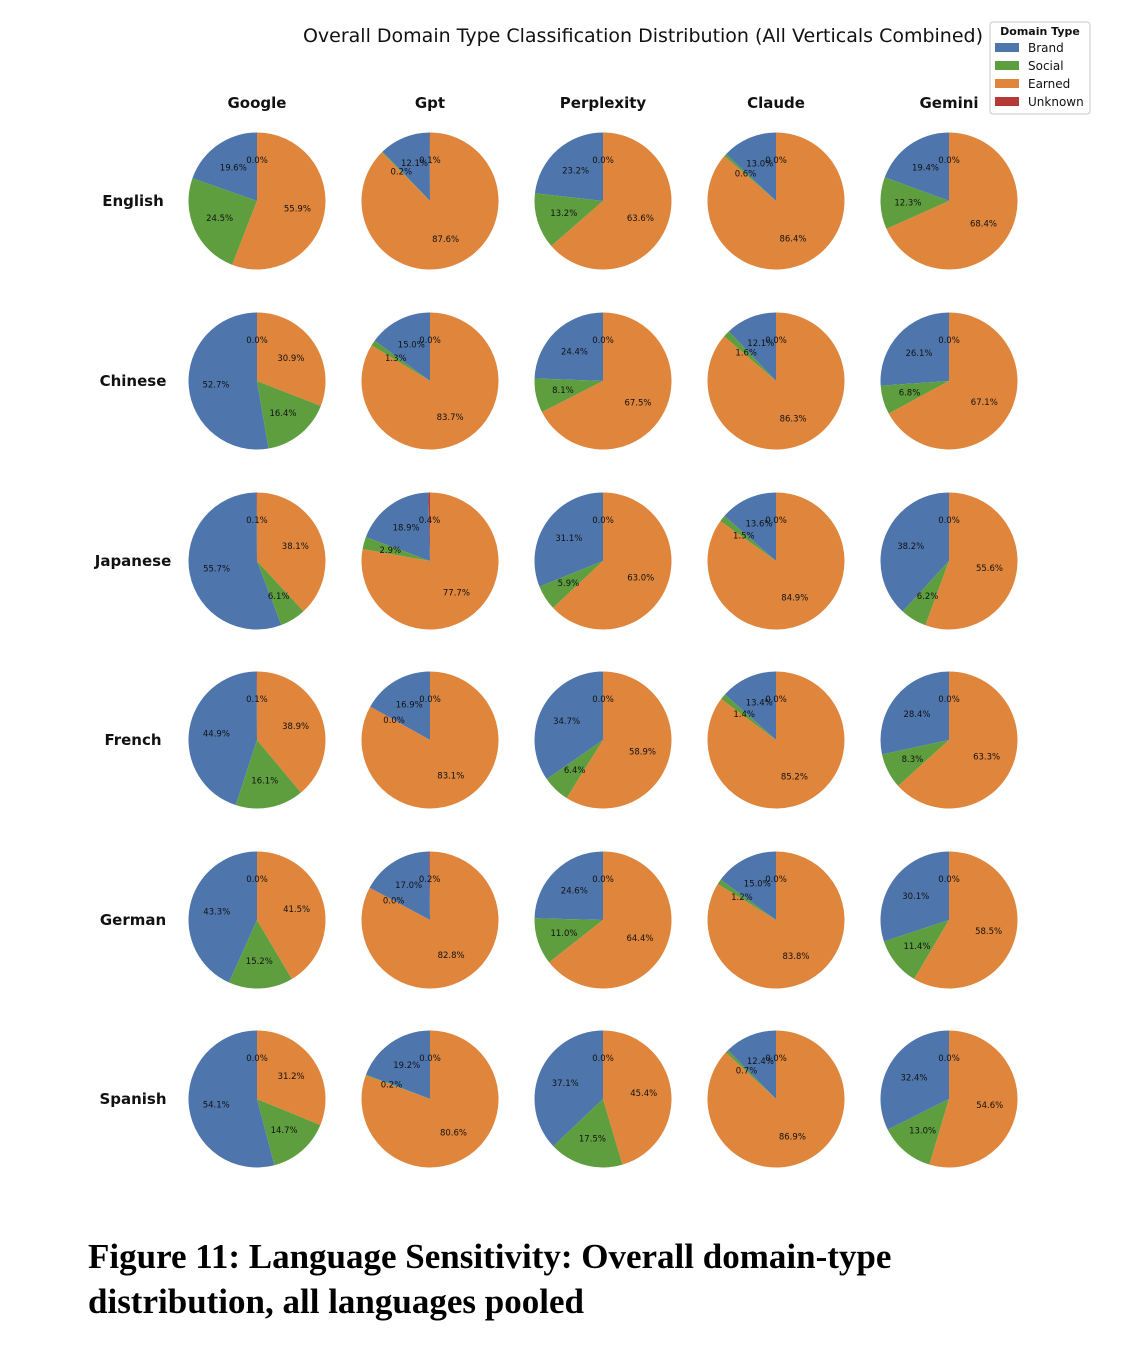  What do you see at coordinates (793, 419) in the screenshot?
I see `pie-label-earned: 86.3%` at bounding box center [793, 419].